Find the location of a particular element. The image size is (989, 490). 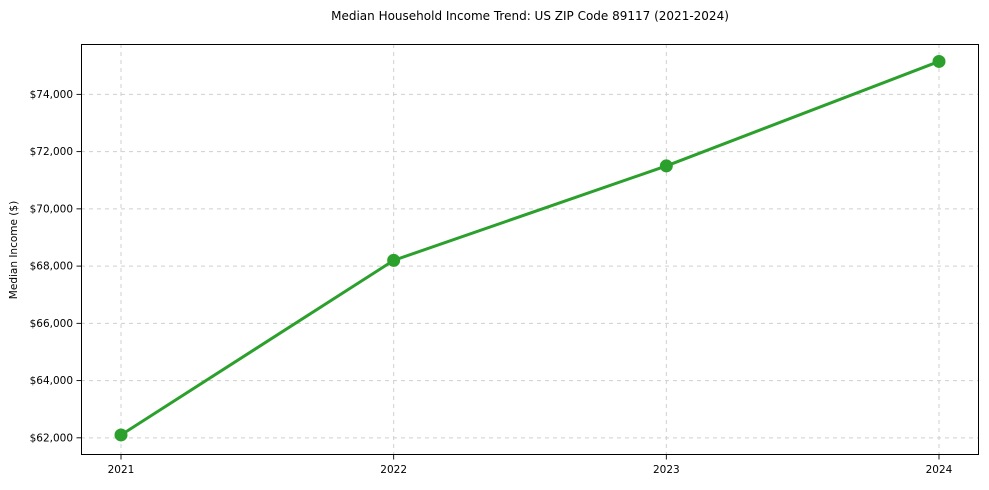

x-tick-label: 2021 is located at coordinates (121, 470).